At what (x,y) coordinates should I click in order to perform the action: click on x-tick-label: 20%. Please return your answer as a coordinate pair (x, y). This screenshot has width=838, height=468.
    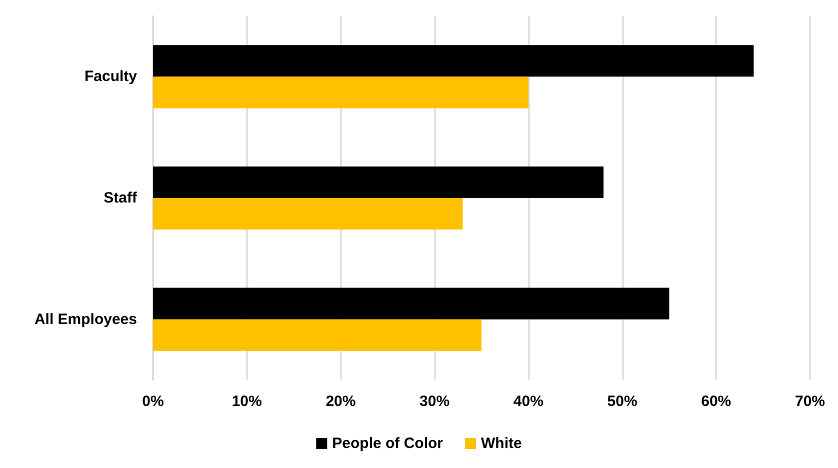
    Looking at the image, I should click on (341, 401).